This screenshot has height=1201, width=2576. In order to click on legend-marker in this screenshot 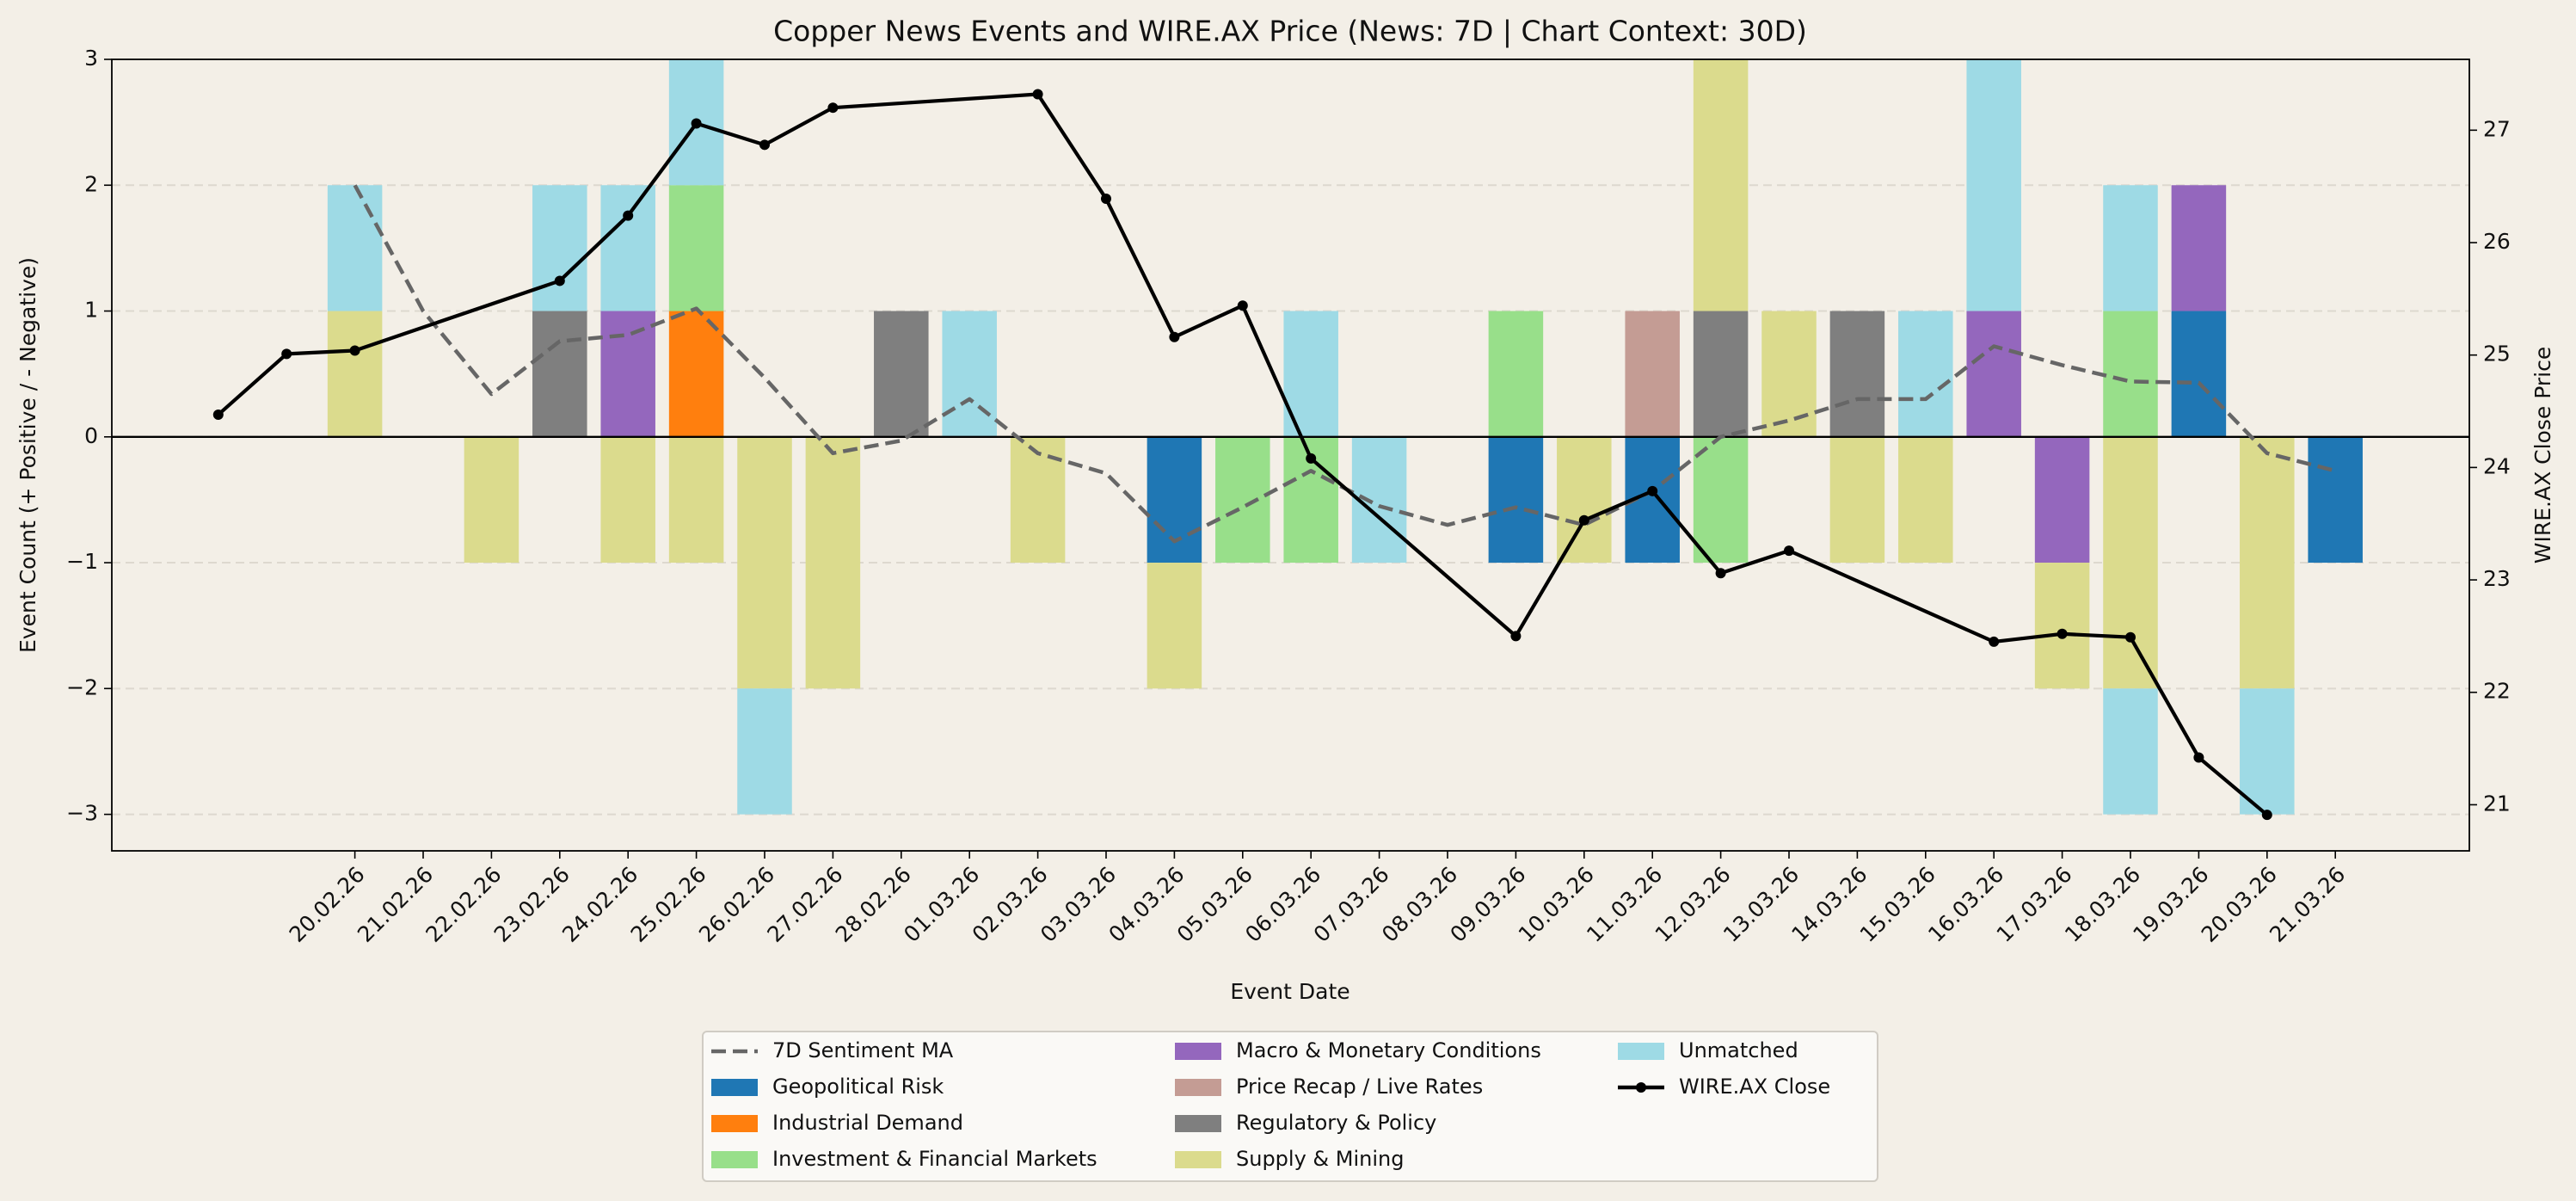, I will do `click(1641, 1087)`.